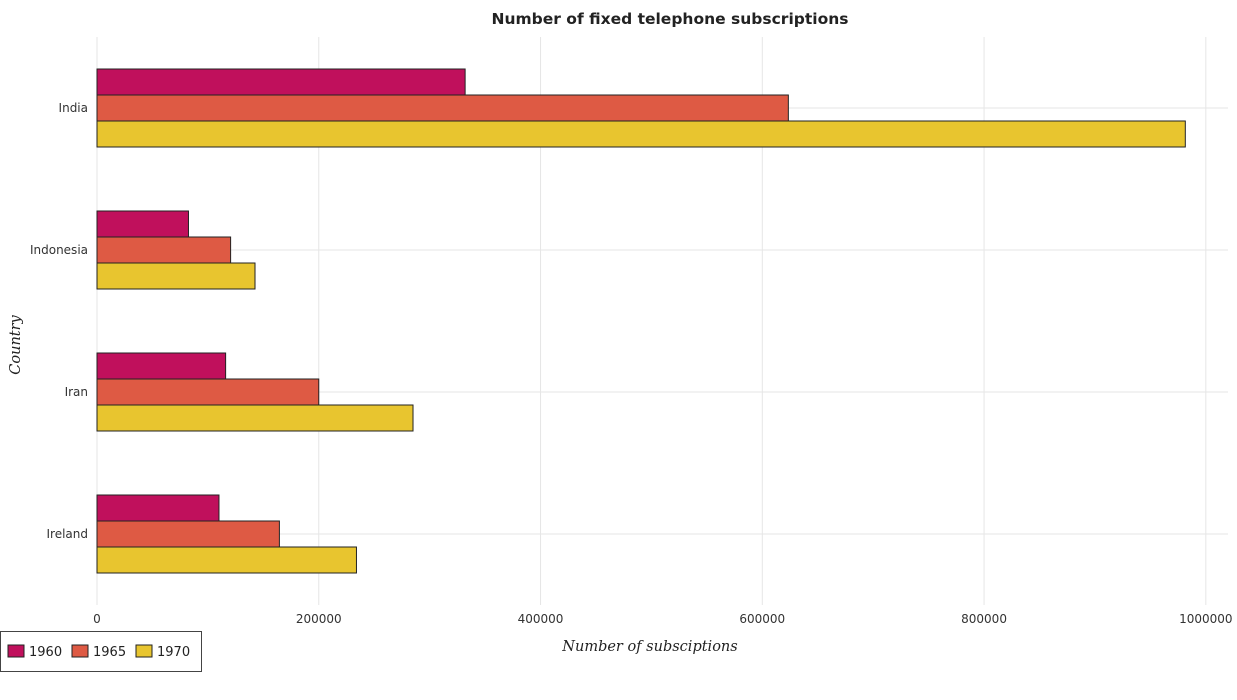  Describe the element at coordinates (109, 652) in the screenshot. I see `legend-label: 1965` at that location.